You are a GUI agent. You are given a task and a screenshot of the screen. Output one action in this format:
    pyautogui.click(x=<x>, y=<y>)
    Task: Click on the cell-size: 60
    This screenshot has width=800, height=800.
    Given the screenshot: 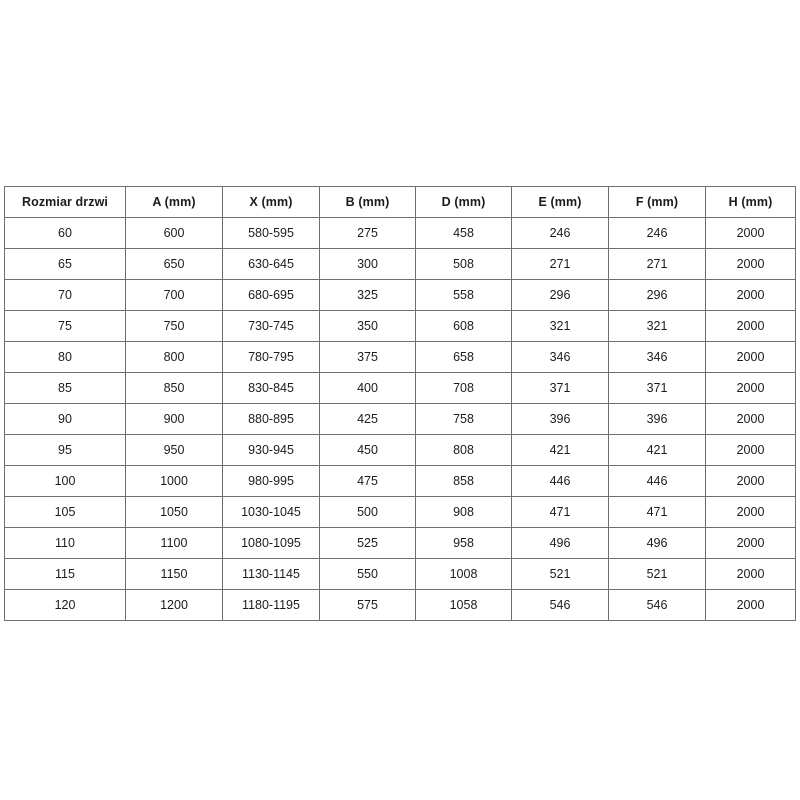 What is the action you would take?
    pyautogui.click(x=65, y=233)
    